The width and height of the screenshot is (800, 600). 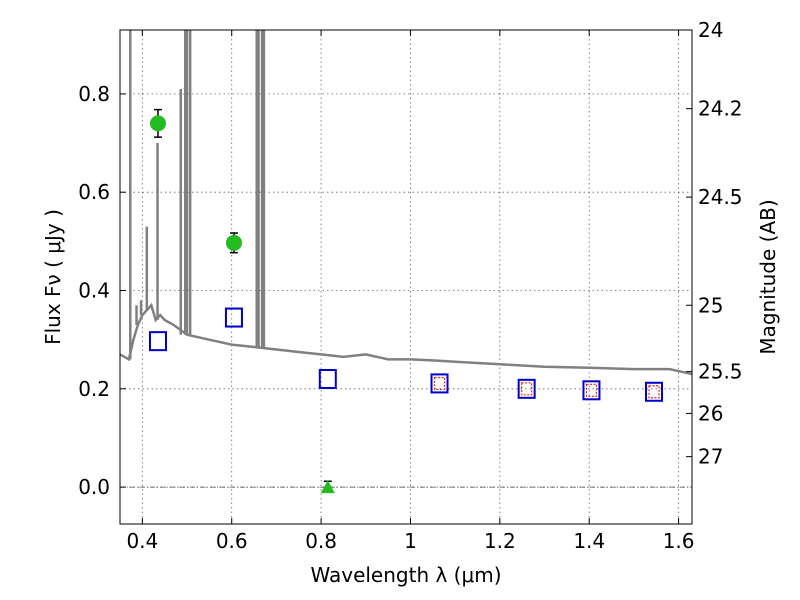 I want to click on spectrum-line, so click(x=406, y=339).